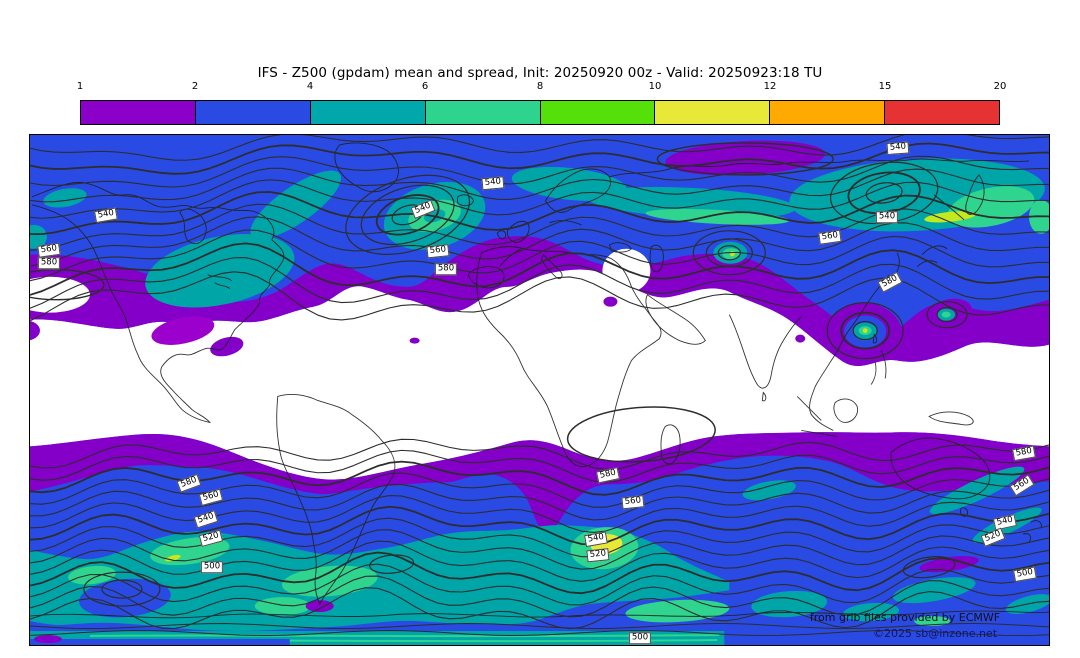 The width and height of the screenshot is (1080, 658). I want to click on colorbar-tick: 1, so click(80, 86).